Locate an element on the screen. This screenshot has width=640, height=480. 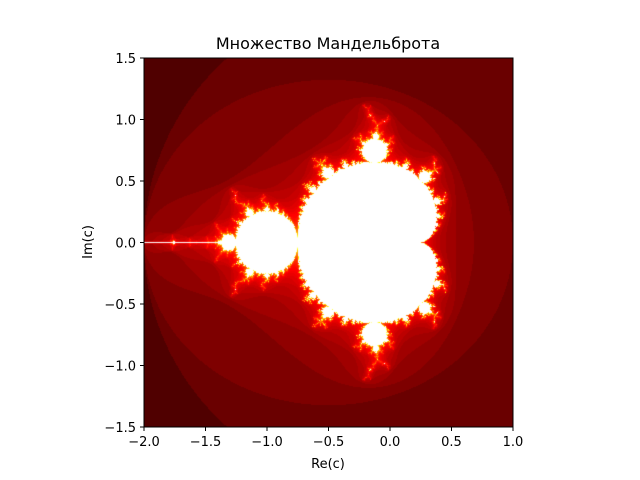
y-axis: 1.5 1.0 0.5 0.0 −0.5 −1.0 −1.5 is located at coordinates (124, 244).